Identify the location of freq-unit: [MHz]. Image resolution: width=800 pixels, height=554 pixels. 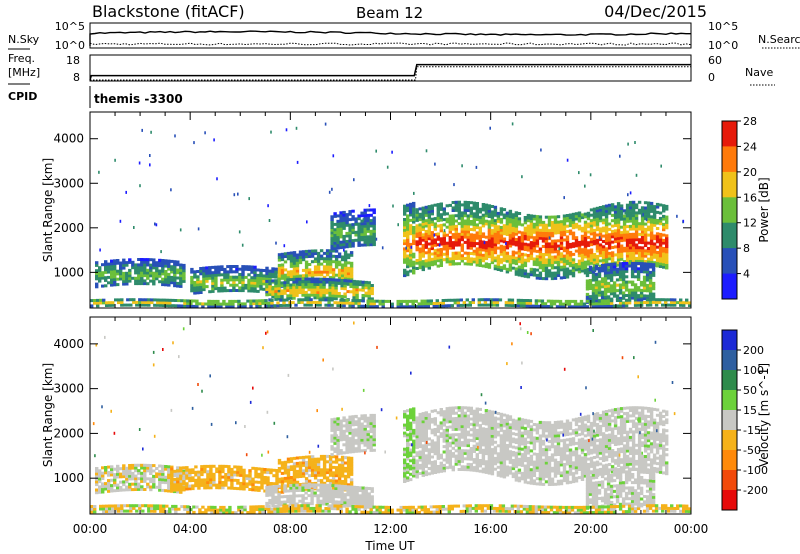
(24, 72).